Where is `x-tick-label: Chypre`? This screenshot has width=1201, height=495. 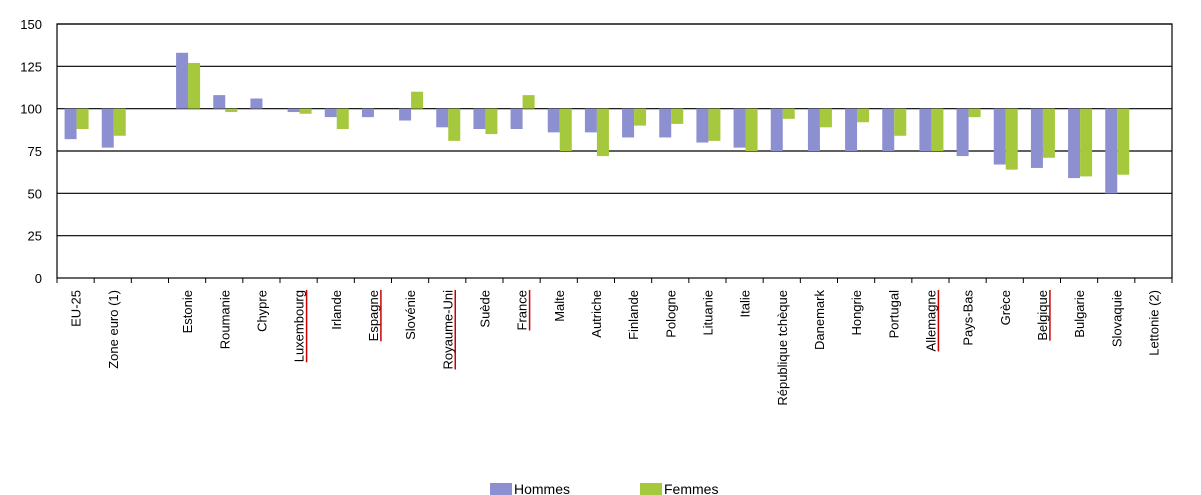
x-tick-label: Chypre is located at coordinates (261, 311).